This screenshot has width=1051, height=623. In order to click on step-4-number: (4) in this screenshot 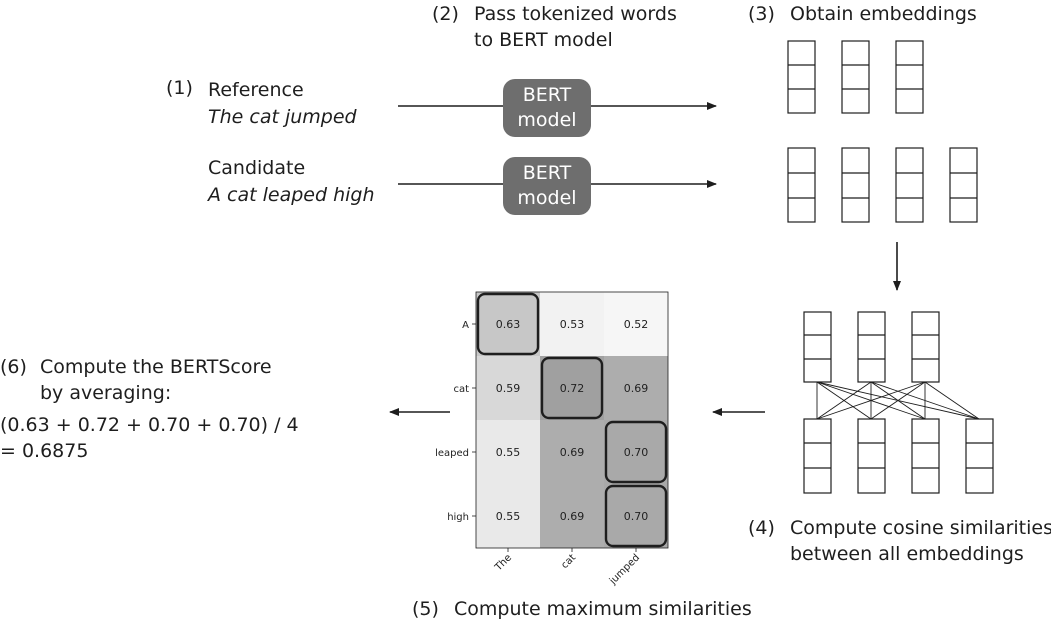, I will do `click(761, 528)`.